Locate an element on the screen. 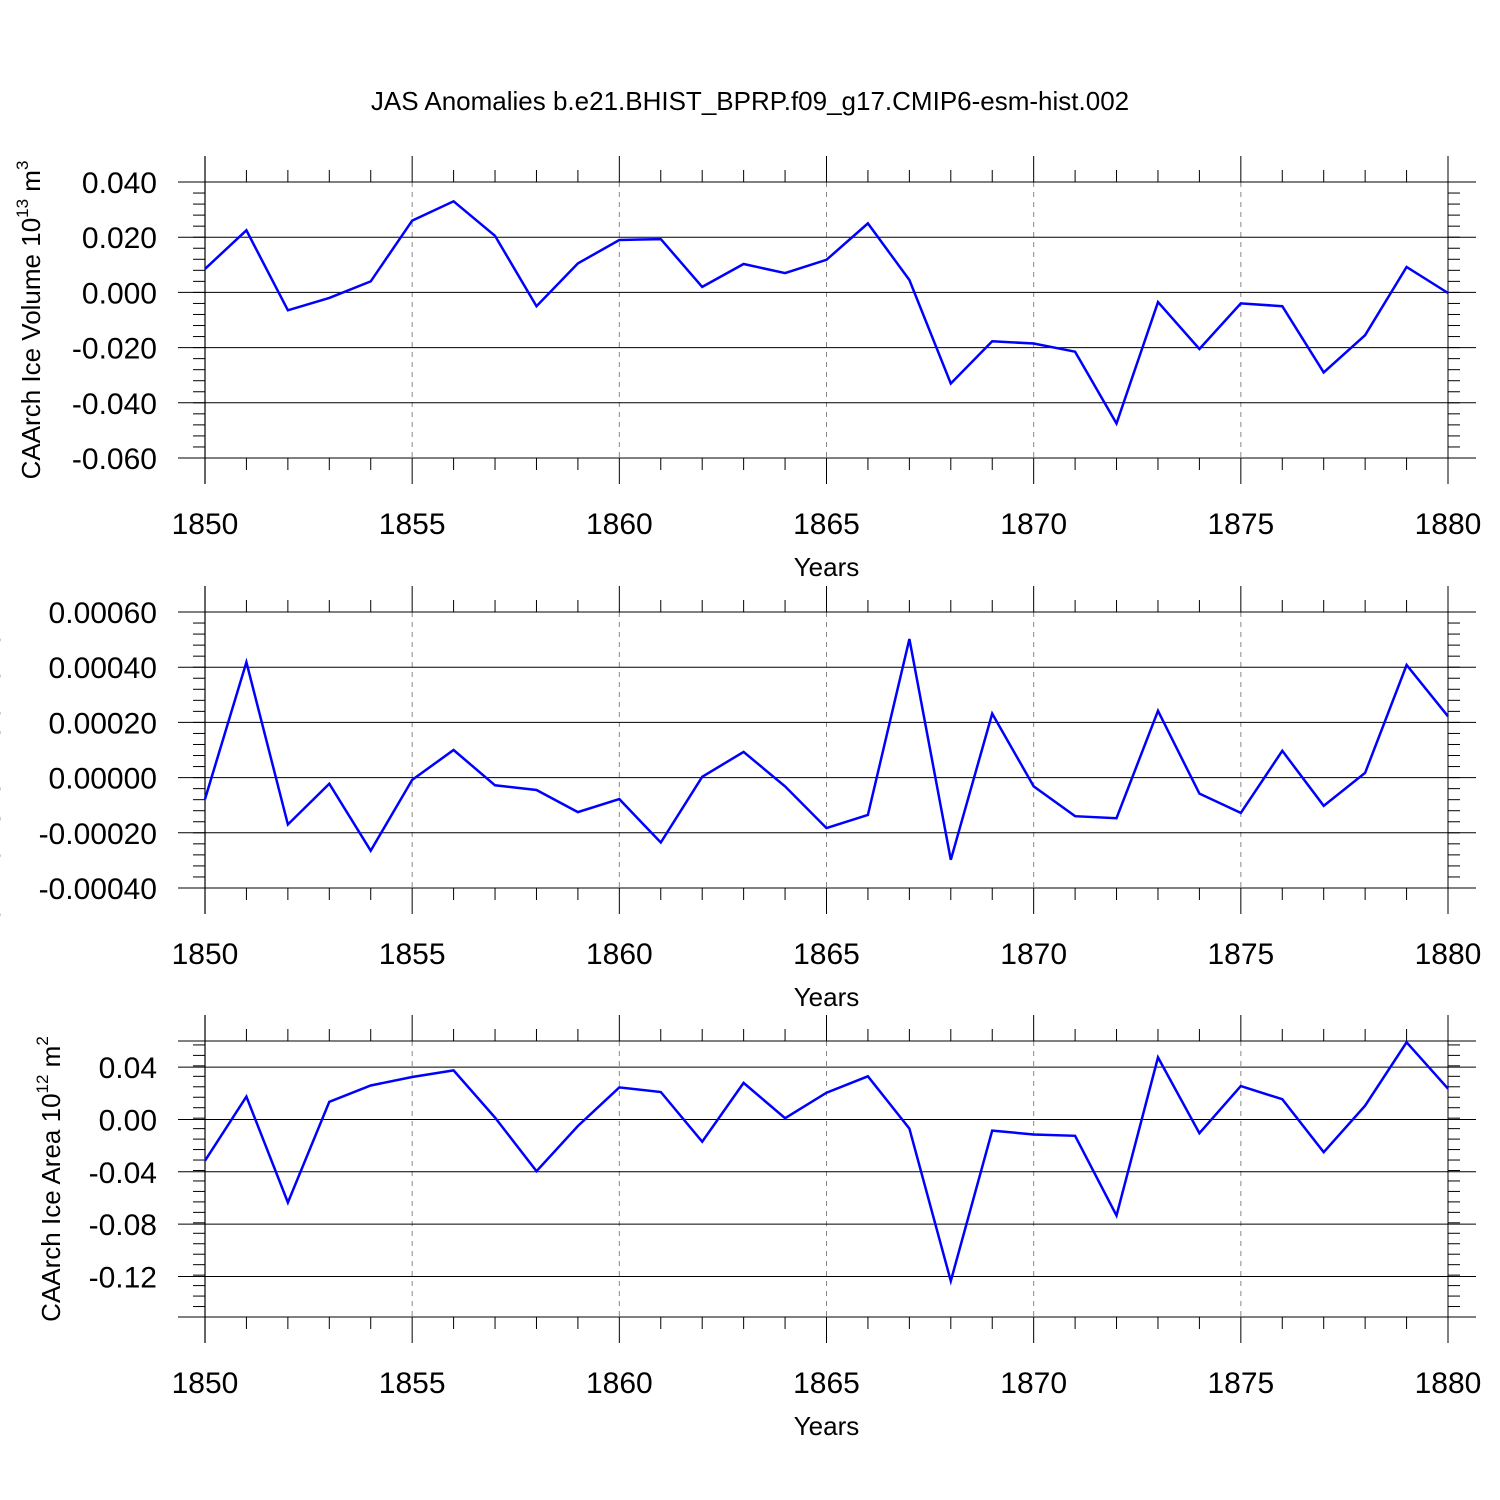 This screenshot has height=1500, width=1500. y-tick-label: 0.00040 is located at coordinates (103, 668).